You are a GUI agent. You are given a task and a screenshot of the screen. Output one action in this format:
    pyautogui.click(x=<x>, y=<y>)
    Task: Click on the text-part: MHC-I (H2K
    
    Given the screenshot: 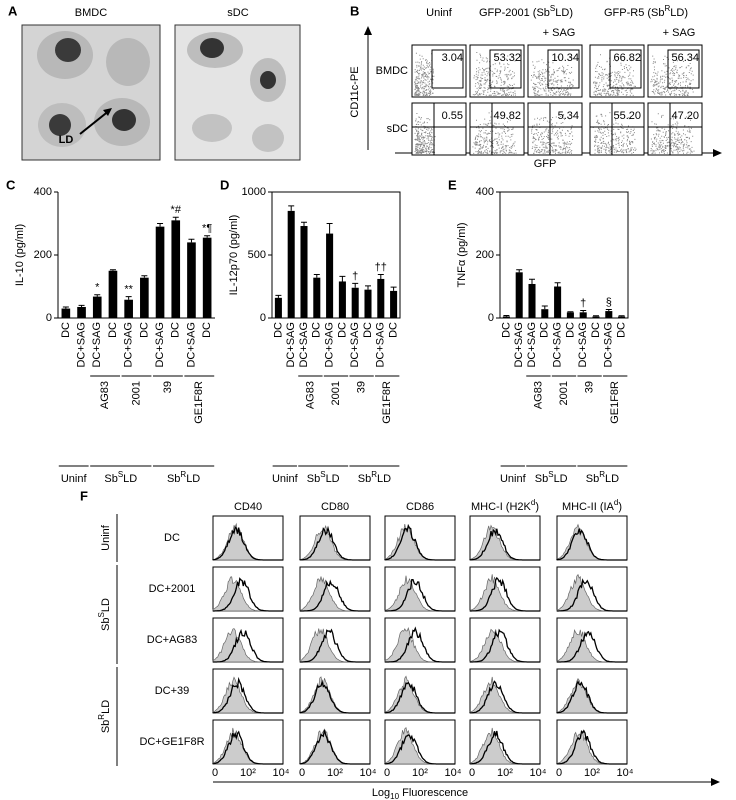 What is the action you would take?
    pyautogui.click(x=501, y=507)
    